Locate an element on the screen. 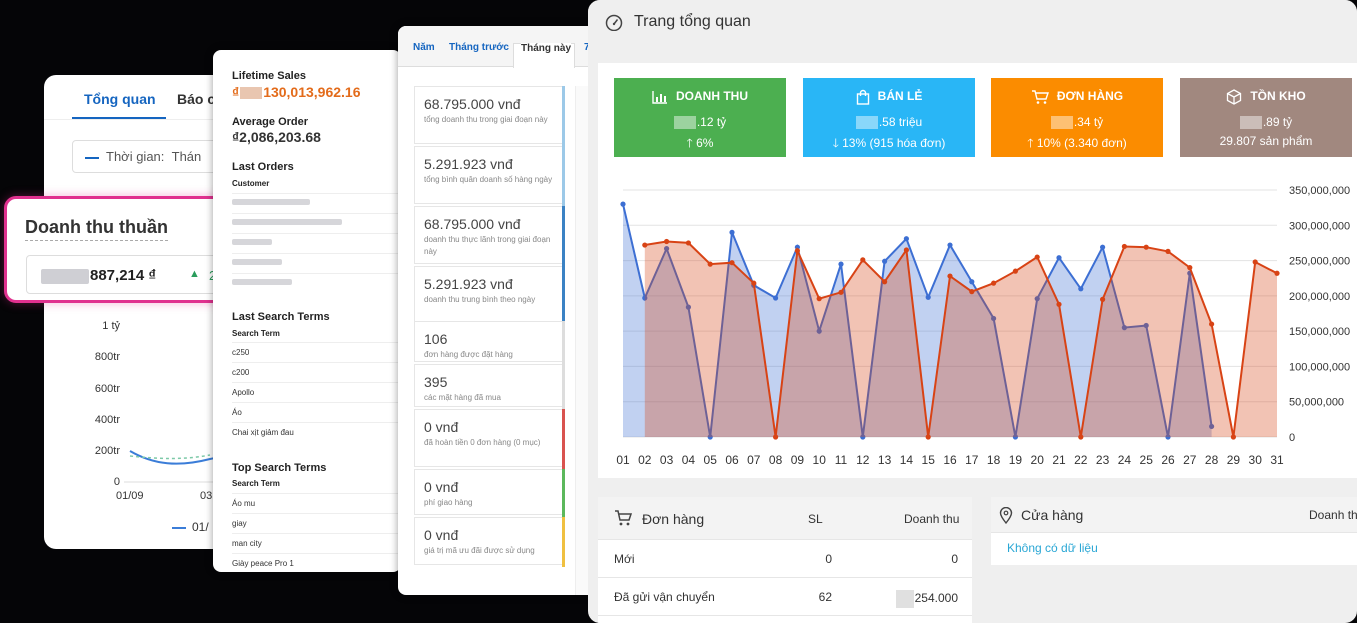 The height and width of the screenshot is (623, 1357). x-tick-label: 05 is located at coordinates (711, 460).